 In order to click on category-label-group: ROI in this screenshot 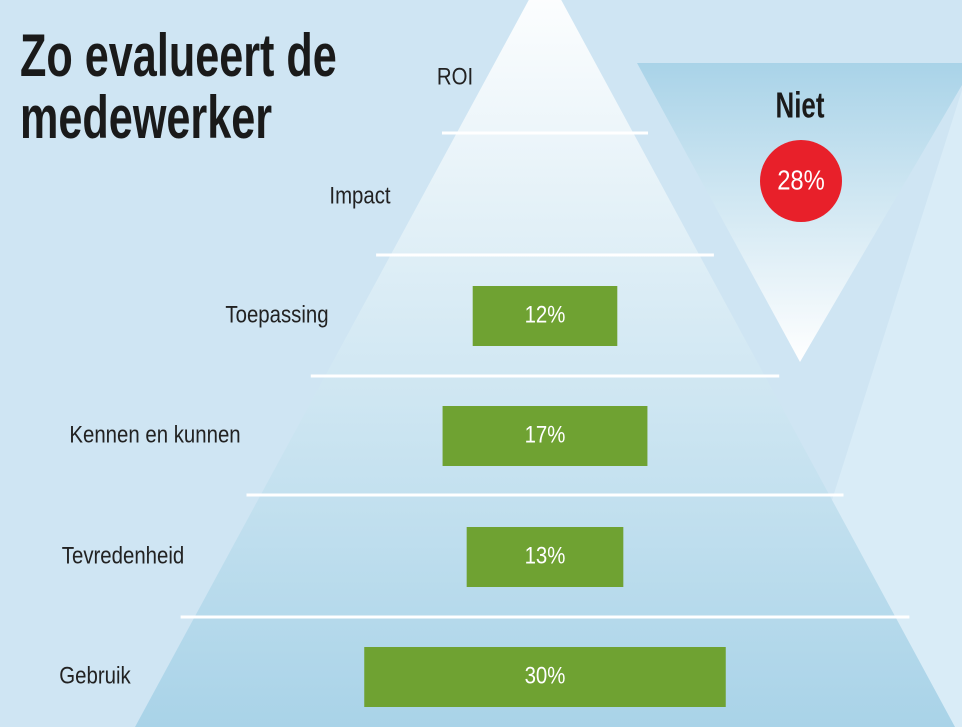, I will do `click(455, 76)`.